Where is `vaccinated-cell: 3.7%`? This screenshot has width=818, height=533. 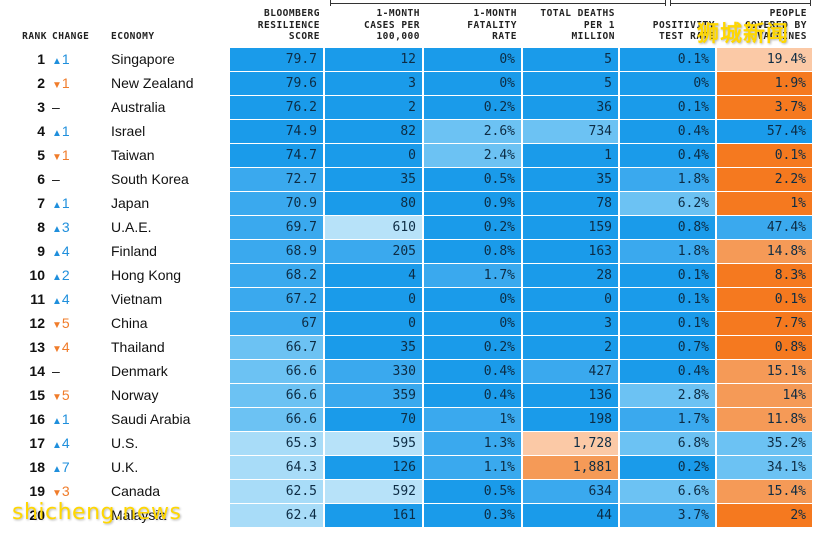
vaccinated-cell: 3.7% is located at coordinates (764, 107).